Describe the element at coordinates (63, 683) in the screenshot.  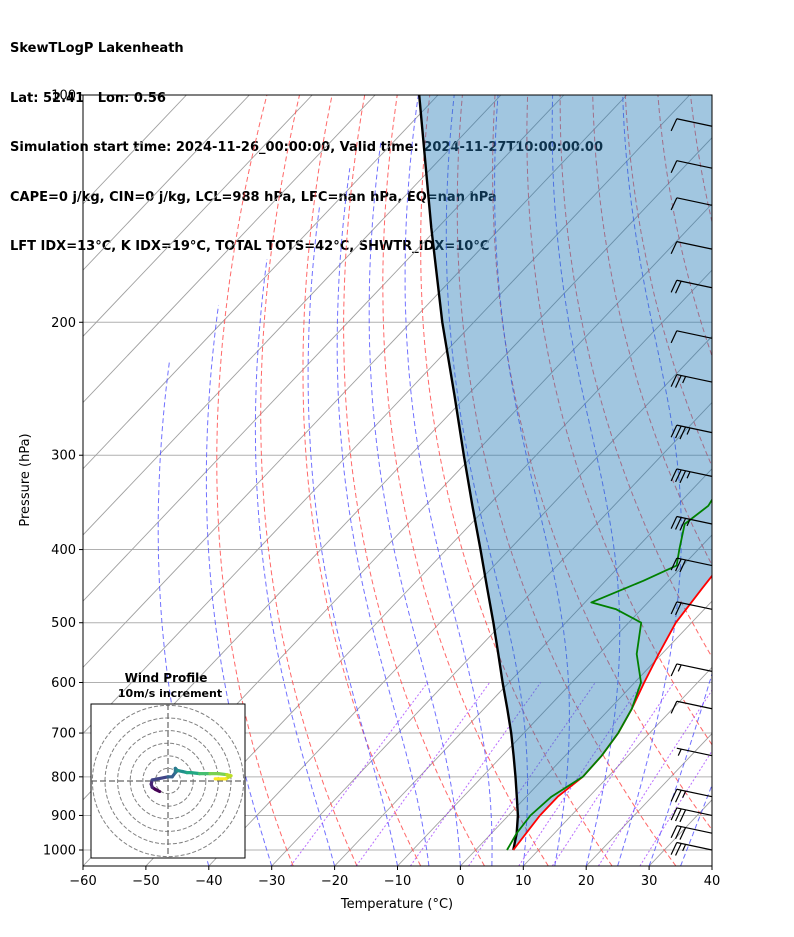
I see `y-tick-label: 600` at that location.